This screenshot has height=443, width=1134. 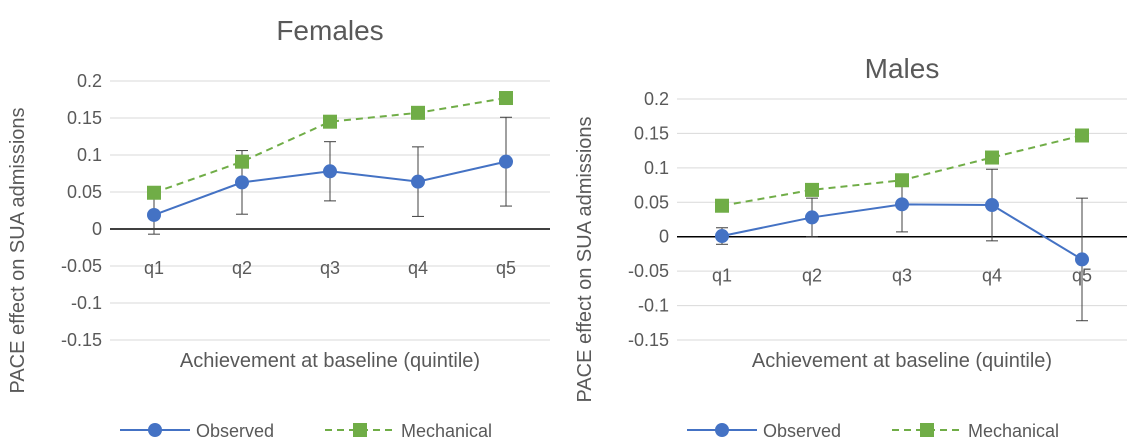 I want to click on series-line-mechanical, so click(x=330, y=145).